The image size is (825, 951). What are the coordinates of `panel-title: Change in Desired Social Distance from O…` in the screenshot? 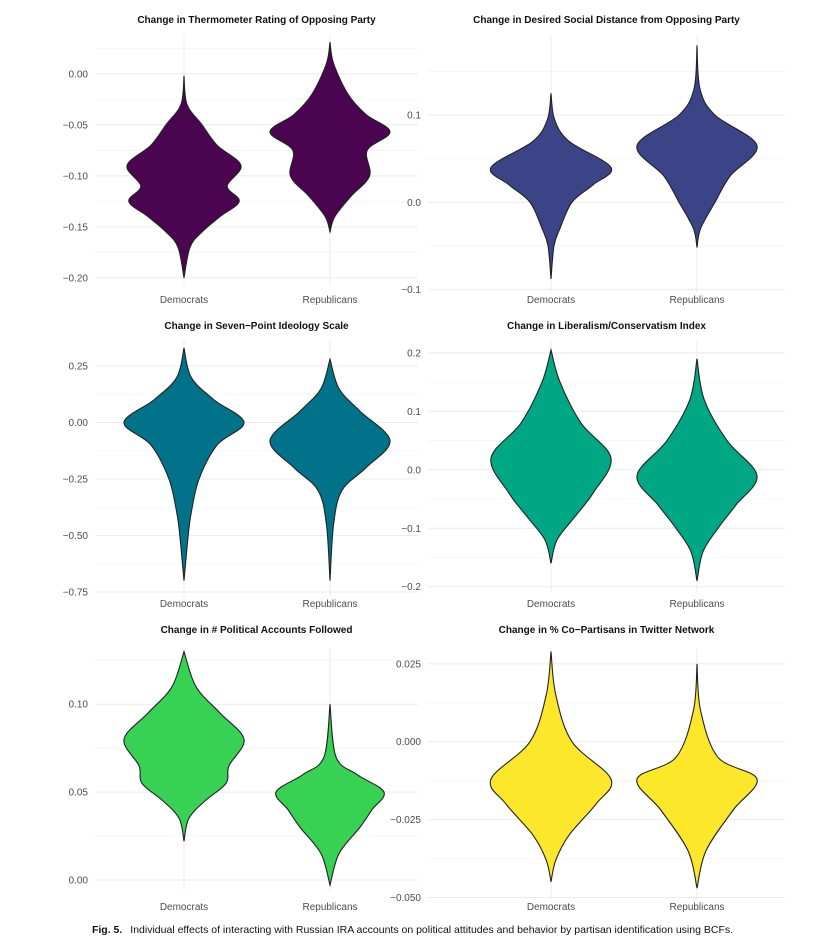 It's located at (606, 20).